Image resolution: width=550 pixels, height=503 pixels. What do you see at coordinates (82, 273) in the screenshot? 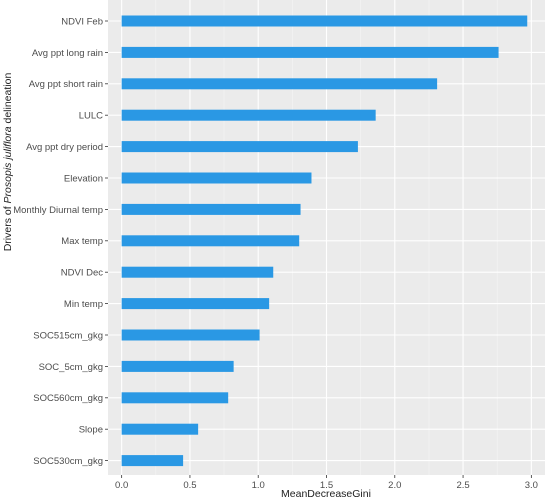
I see `y-tick-label: NDVI Dec` at bounding box center [82, 273].